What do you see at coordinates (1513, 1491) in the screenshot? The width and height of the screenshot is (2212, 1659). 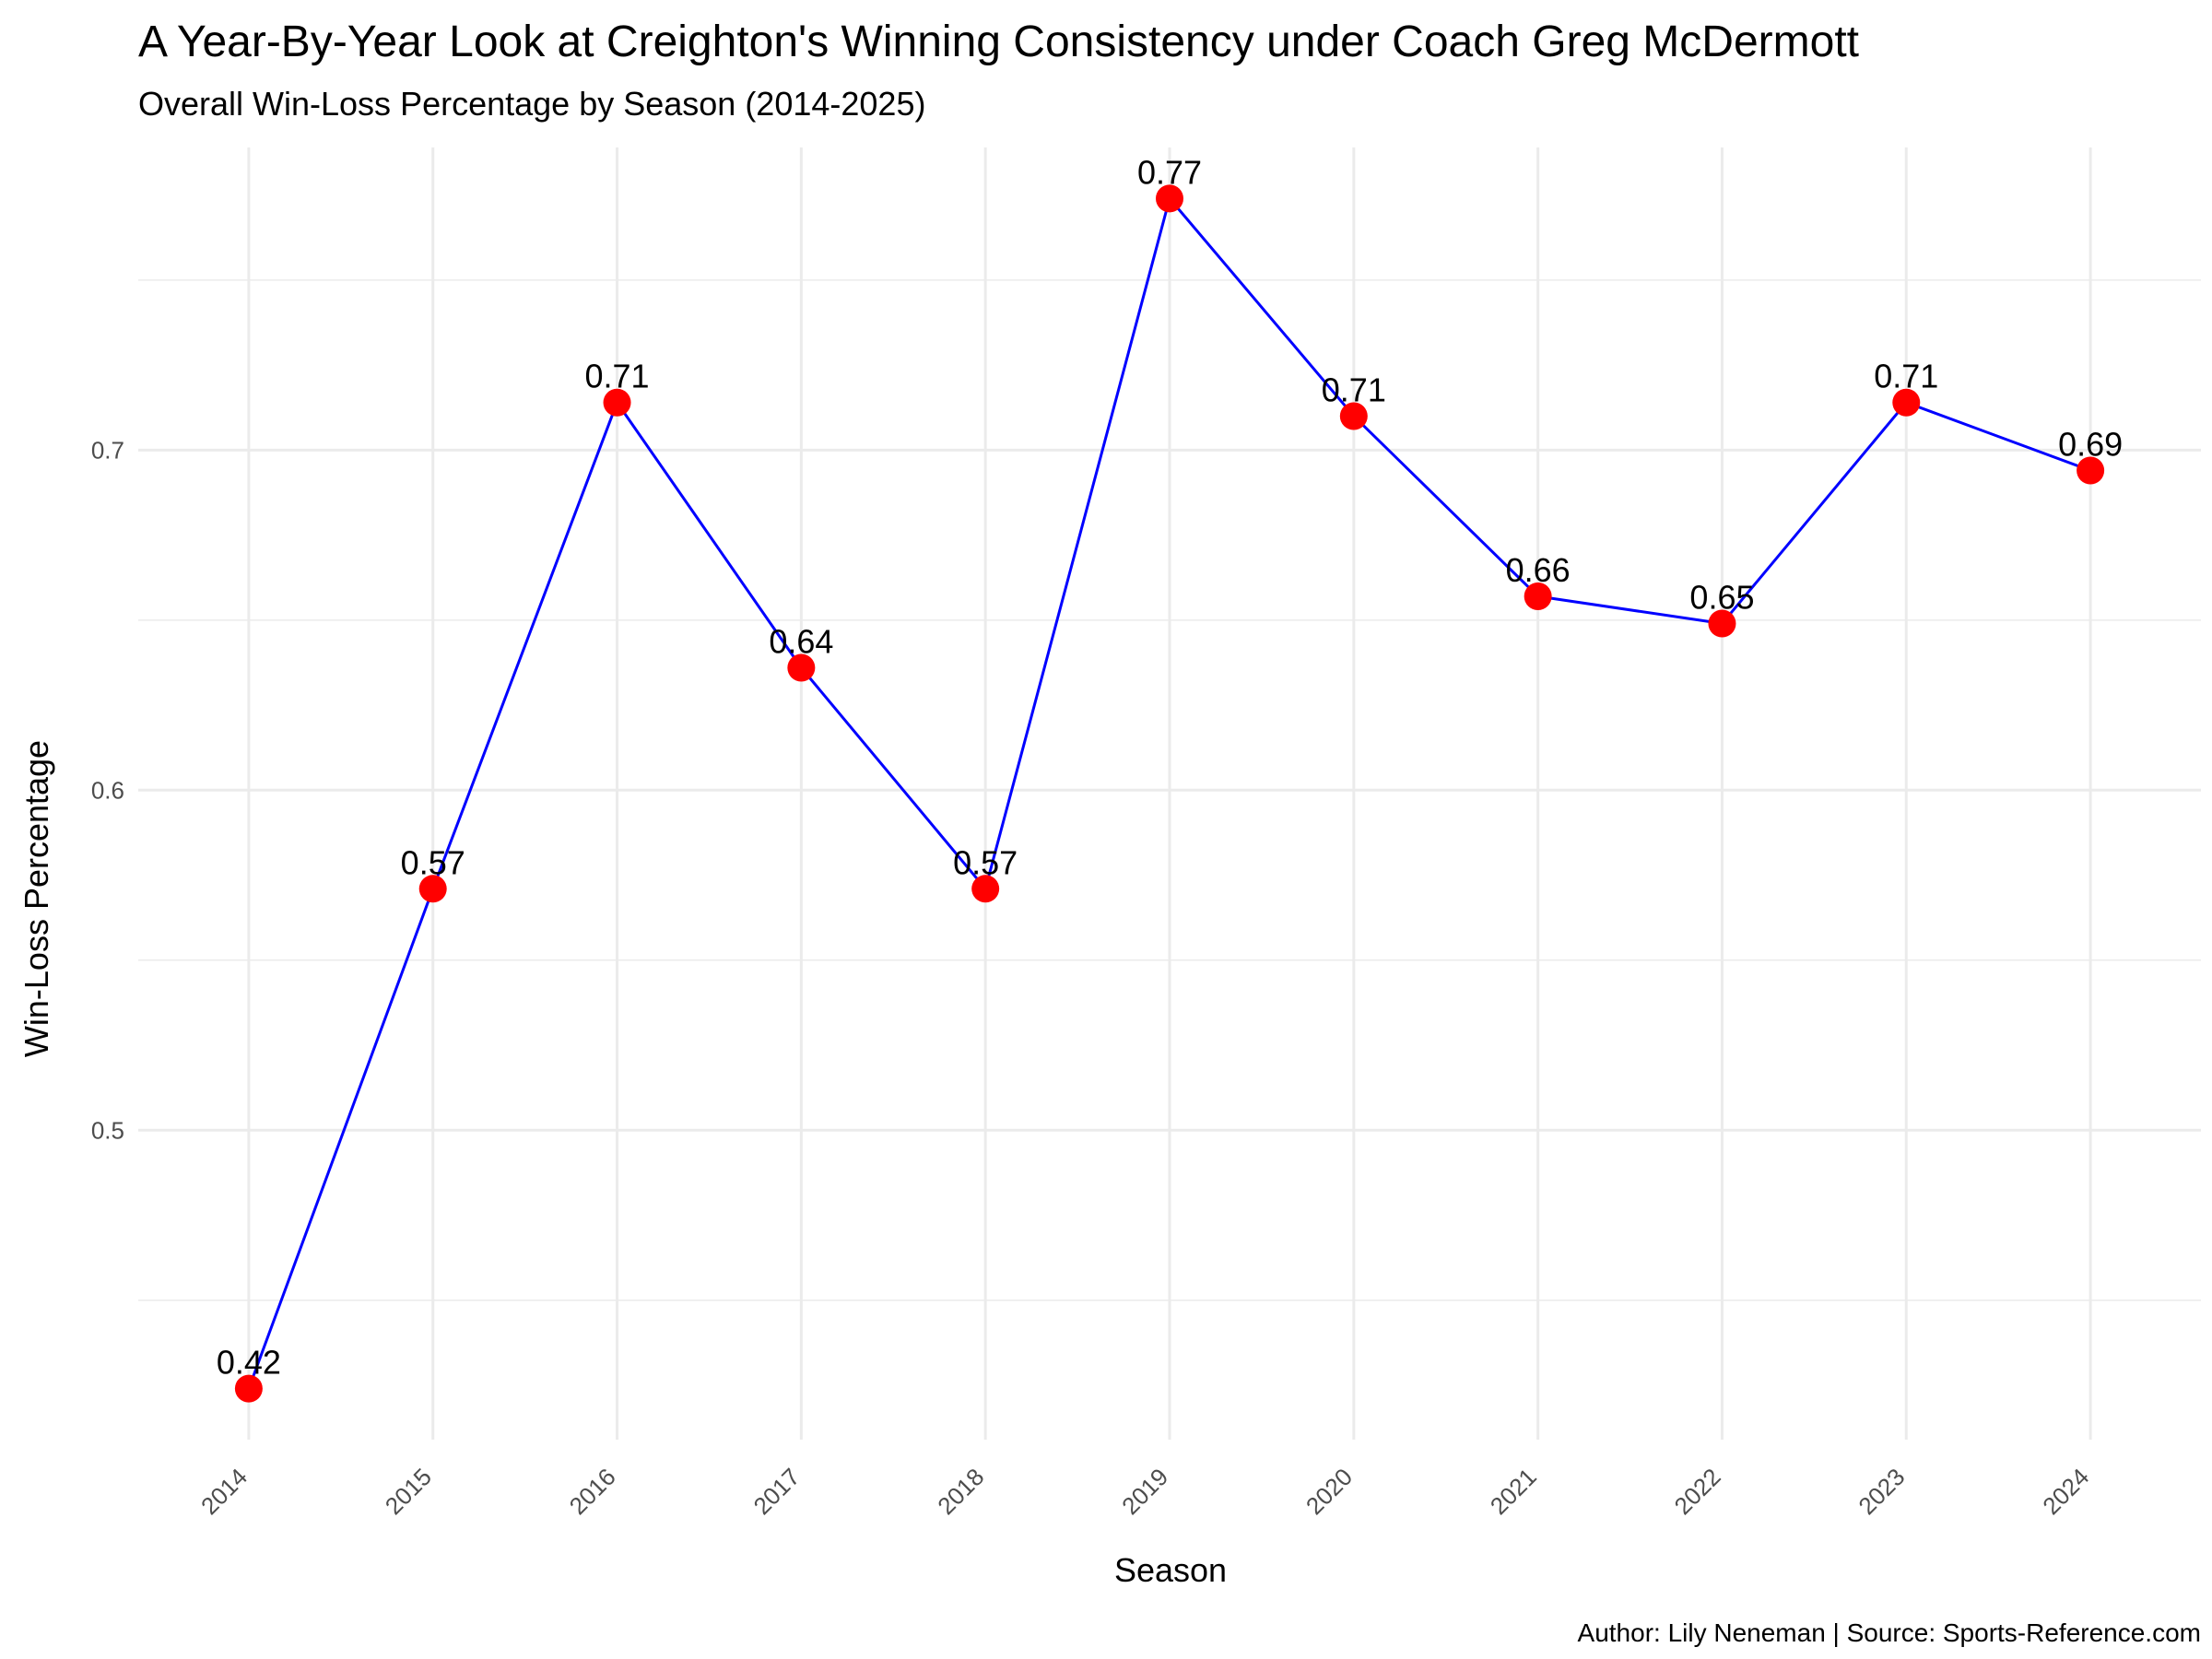 I see `x-tick-label: 2021` at bounding box center [1513, 1491].